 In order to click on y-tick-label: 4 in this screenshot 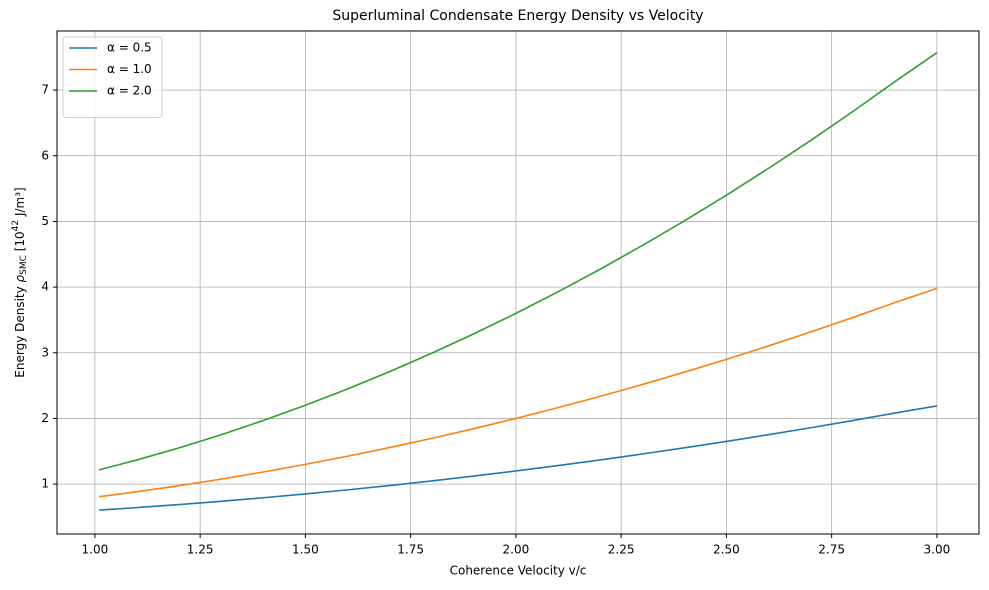, I will do `click(45, 287)`.